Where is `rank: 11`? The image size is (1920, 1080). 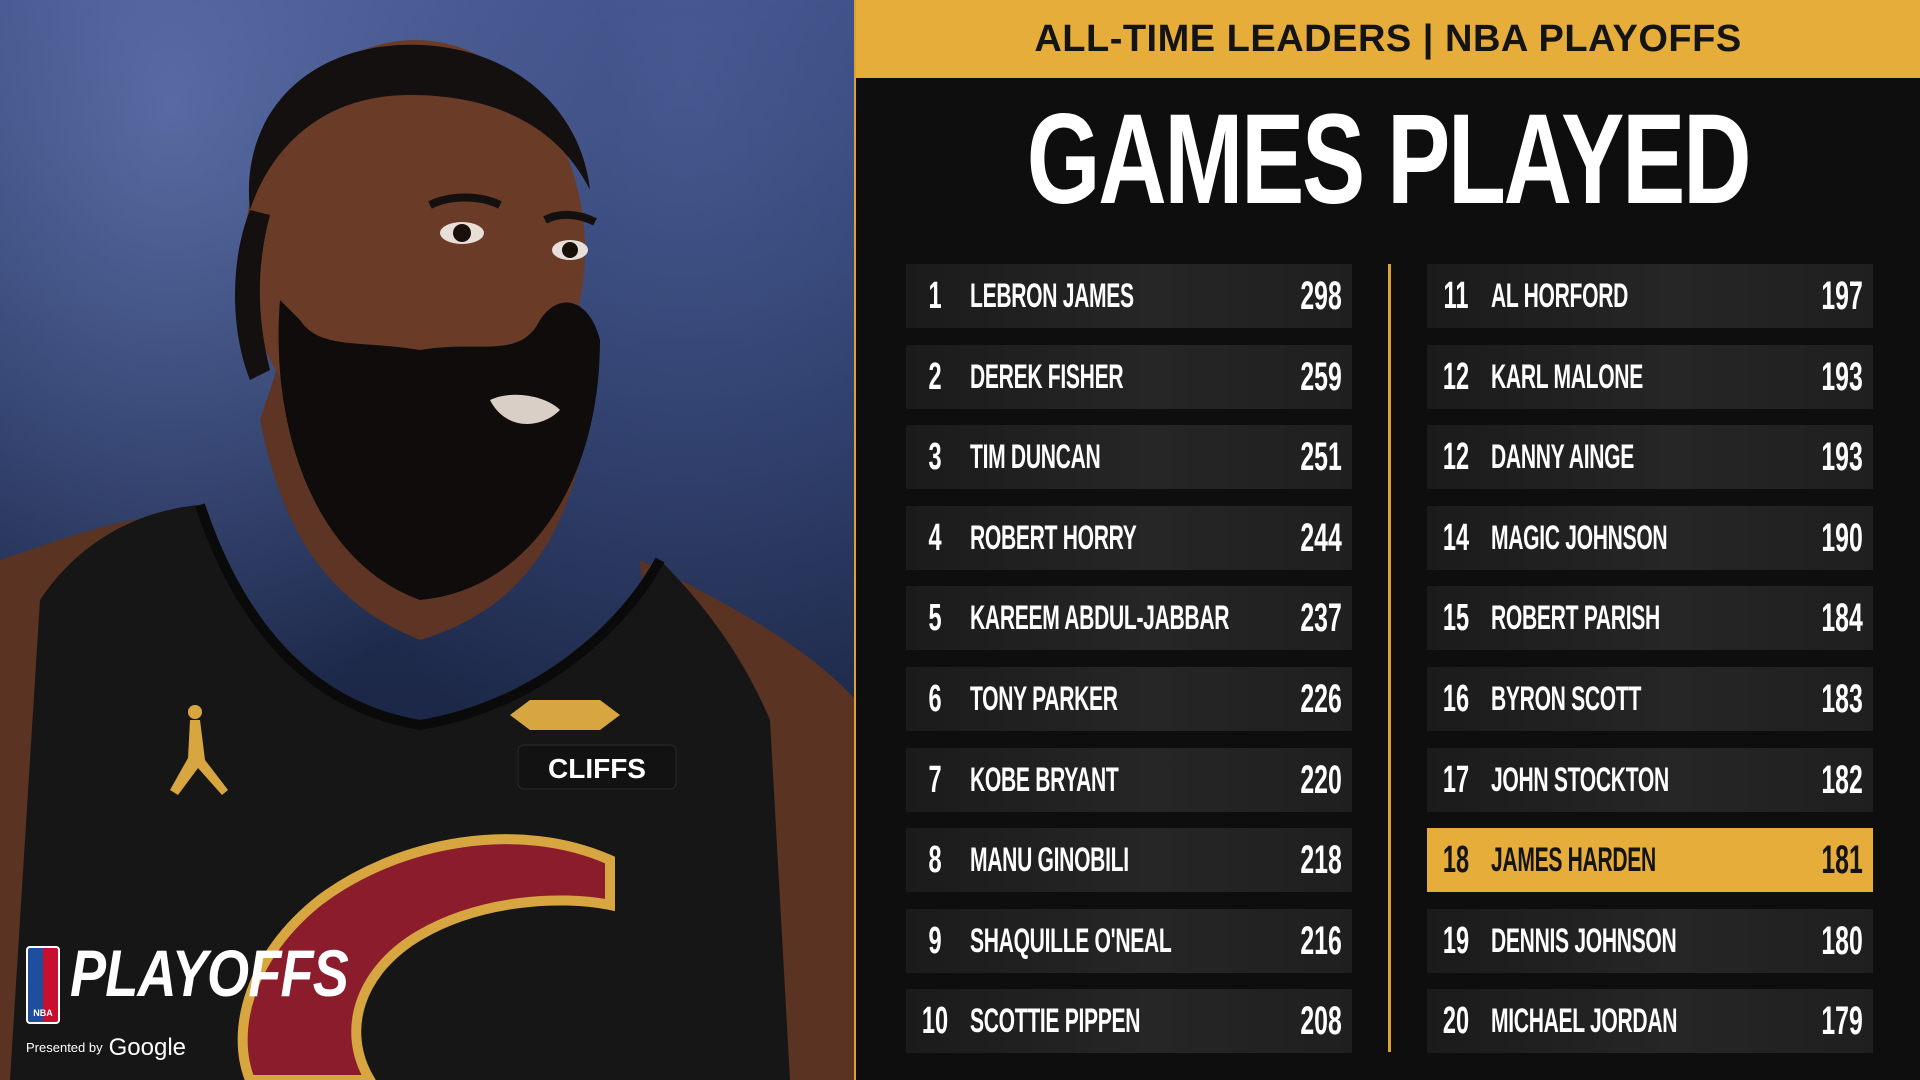 rank: 11 is located at coordinates (1456, 296).